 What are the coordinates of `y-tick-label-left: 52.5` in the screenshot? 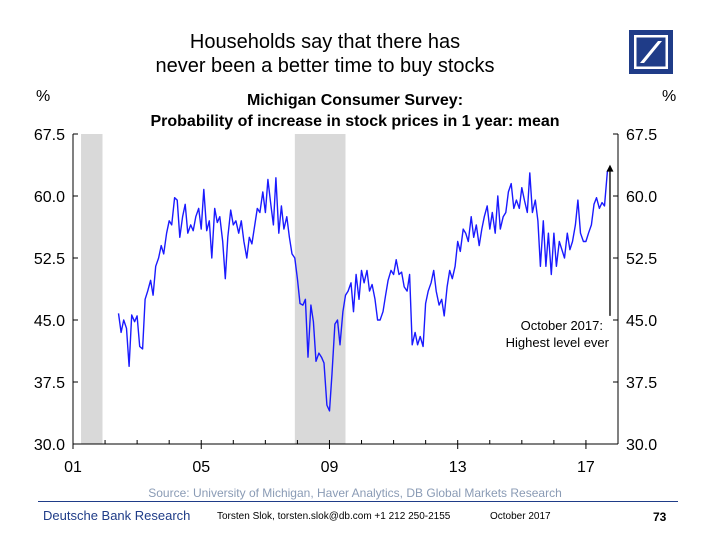 It's located at (49, 259).